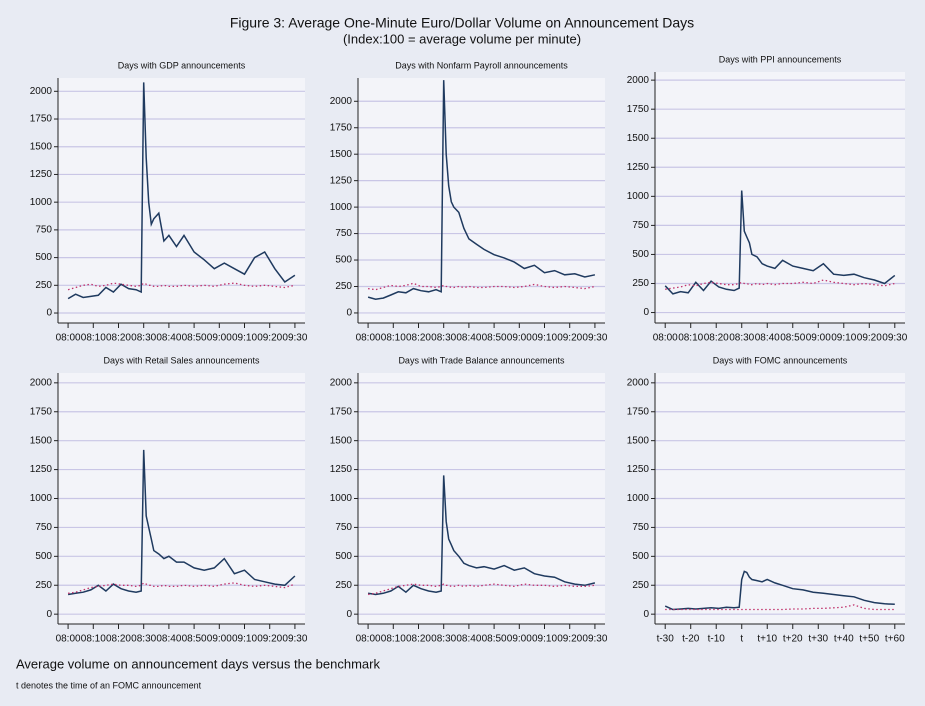 The height and width of the screenshot is (706, 925). I want to click on panel-title: Days with GDP announcements, so click(182, 65).